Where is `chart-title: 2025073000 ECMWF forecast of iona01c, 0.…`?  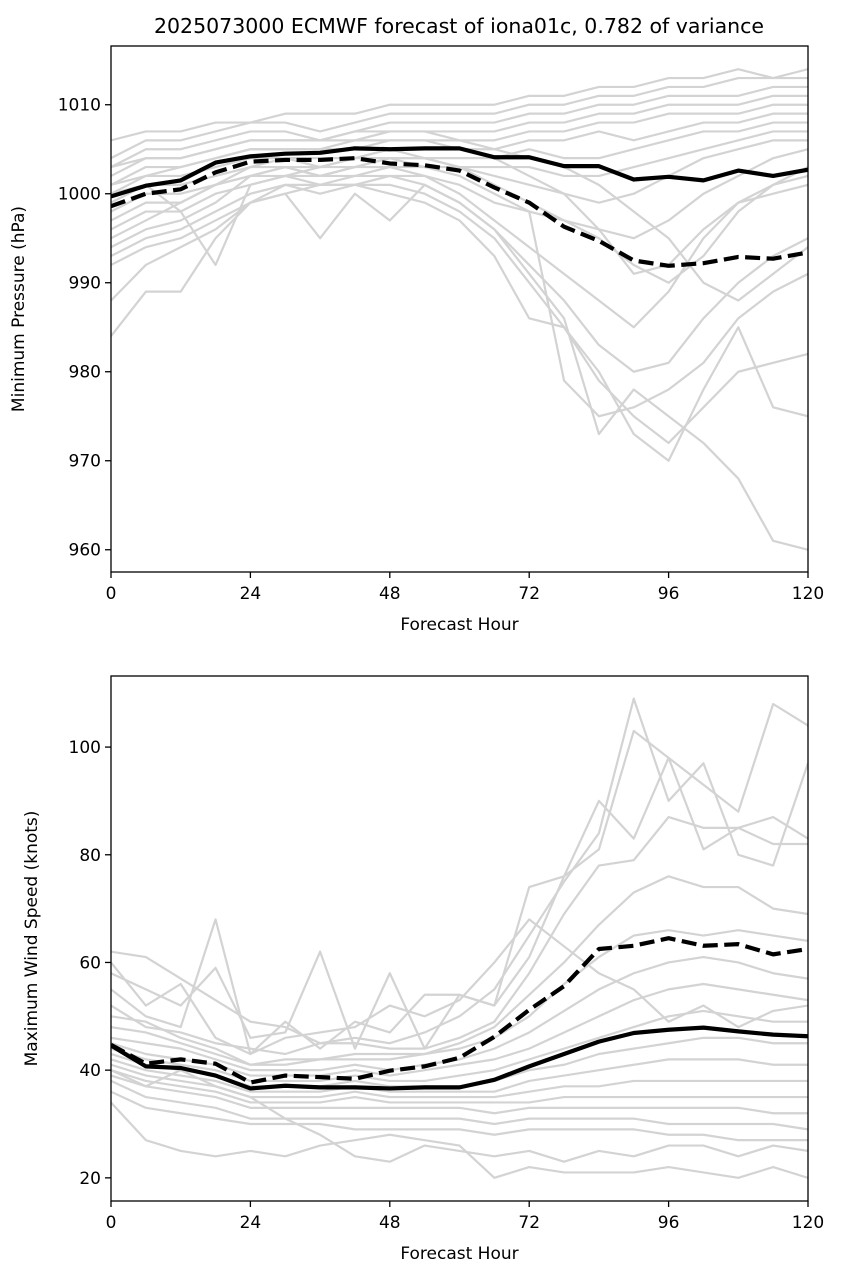
chart-title: 2025073000 ECMWF forecast of iona01c, 0.… is located at coordinates (459, 26).